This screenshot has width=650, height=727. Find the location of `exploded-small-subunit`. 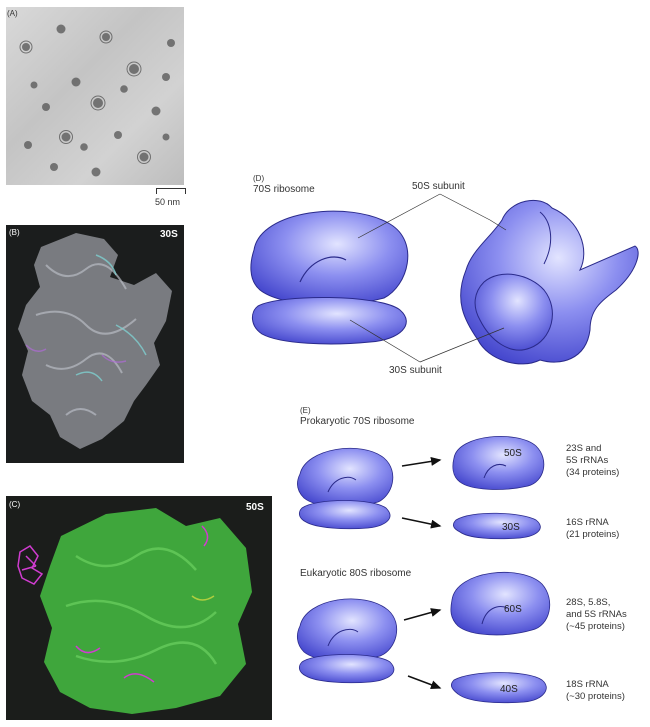

exploded-small-subunit is located at coordinates (513, 312).